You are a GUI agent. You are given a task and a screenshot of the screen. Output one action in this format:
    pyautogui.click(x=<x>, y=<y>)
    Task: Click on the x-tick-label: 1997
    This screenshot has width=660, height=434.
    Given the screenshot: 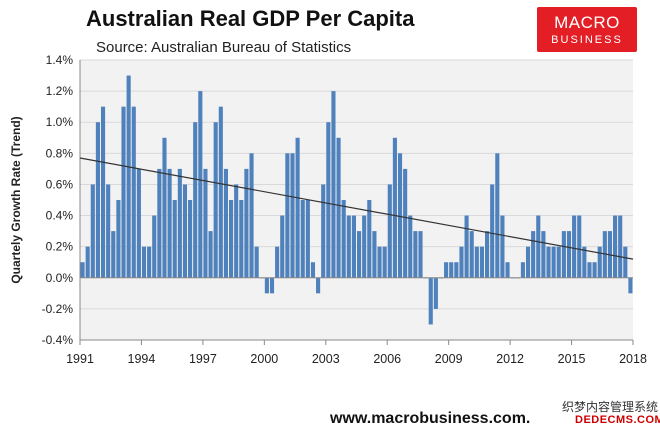 What is the action you would take?
    pyautogui.click(x=203, y=359)
    